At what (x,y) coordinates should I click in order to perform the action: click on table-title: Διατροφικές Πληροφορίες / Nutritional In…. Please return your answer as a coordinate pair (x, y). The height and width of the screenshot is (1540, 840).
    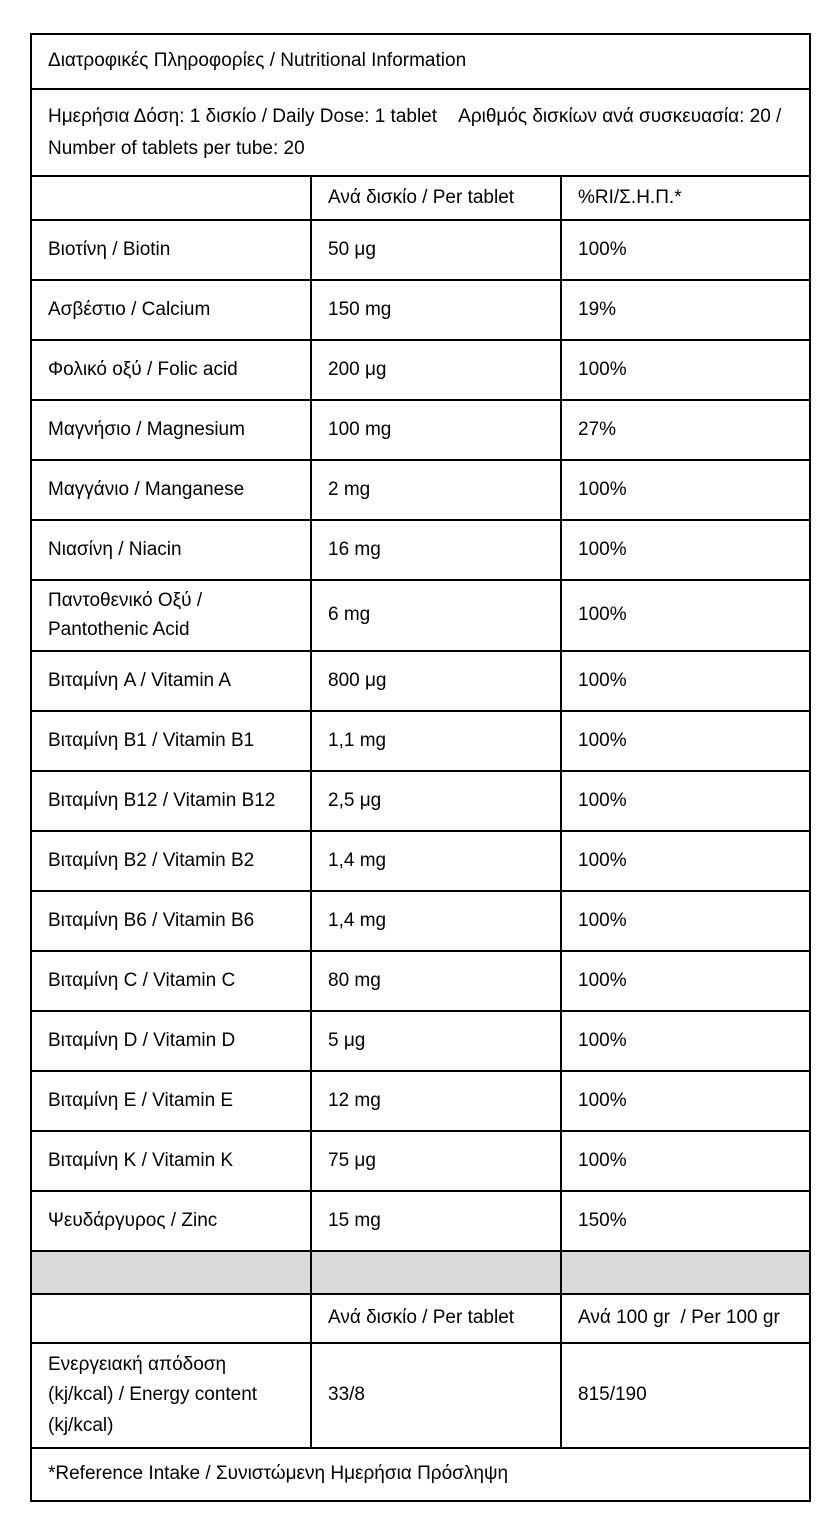
    Looking at the image, I should click on (420, 61).